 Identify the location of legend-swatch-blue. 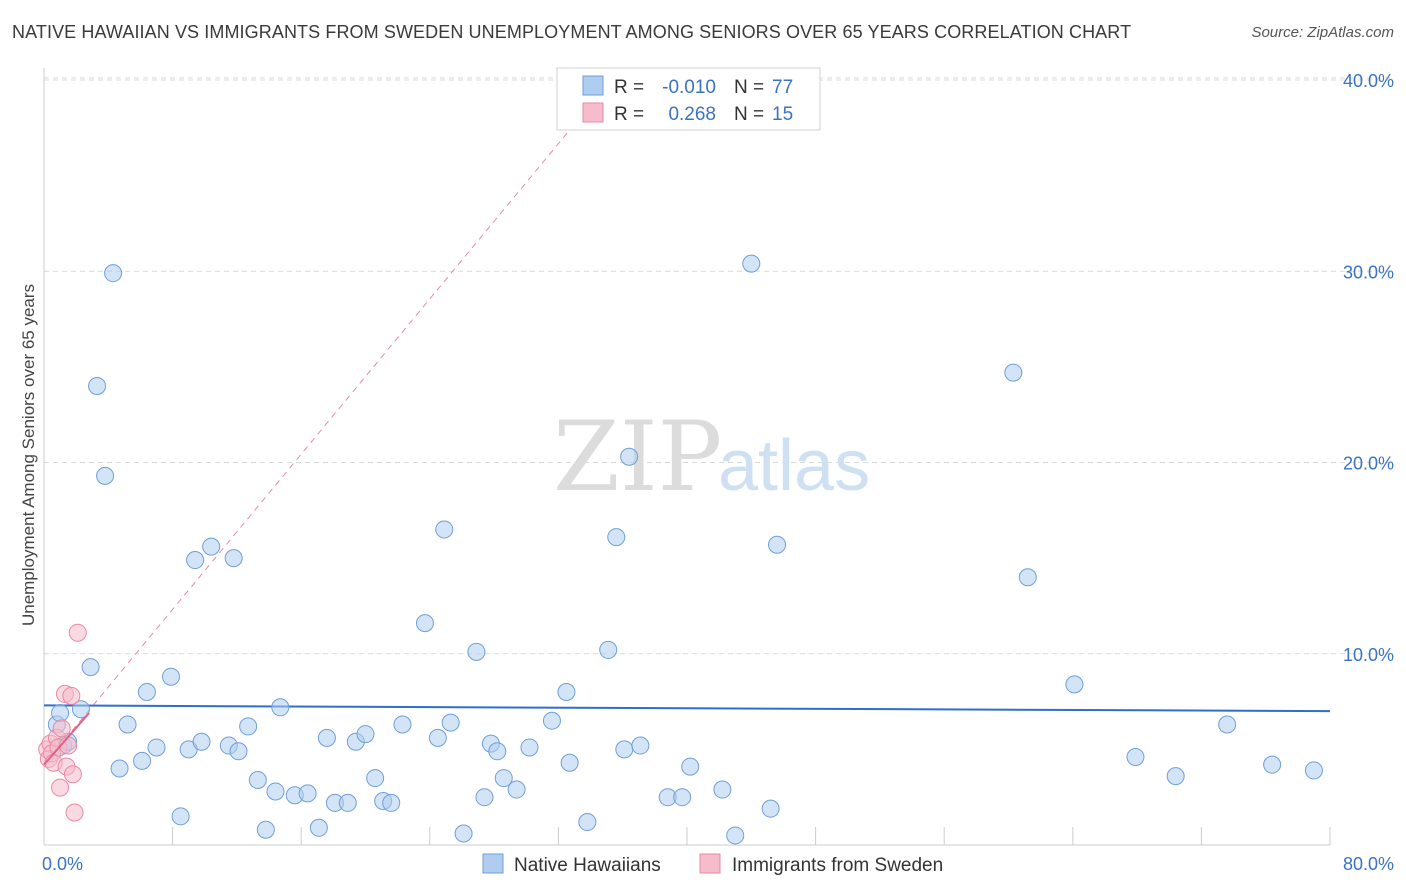
(593, 85).